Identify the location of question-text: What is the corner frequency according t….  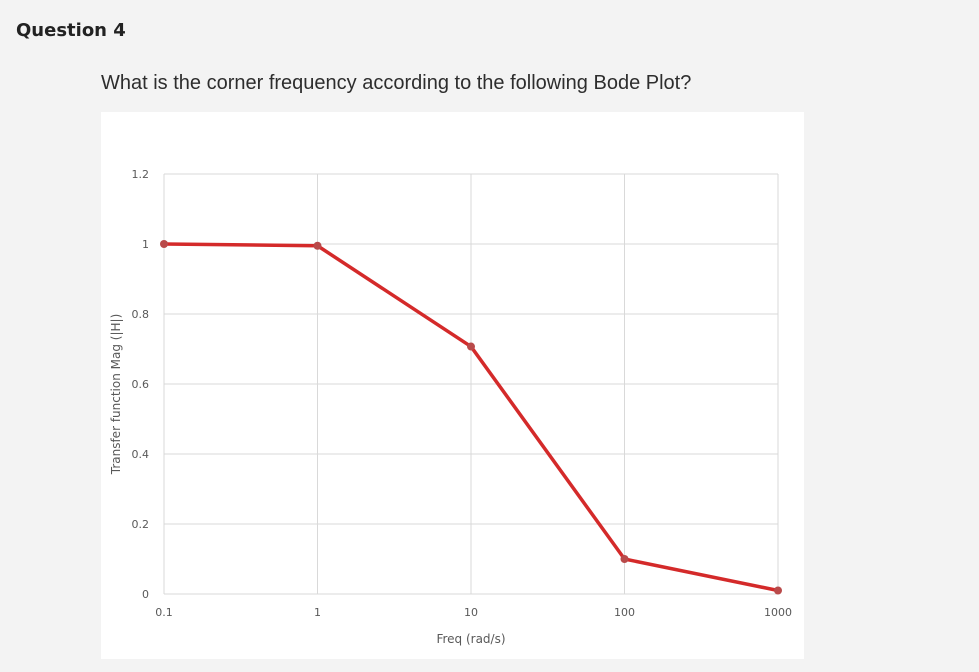
(396, 83).